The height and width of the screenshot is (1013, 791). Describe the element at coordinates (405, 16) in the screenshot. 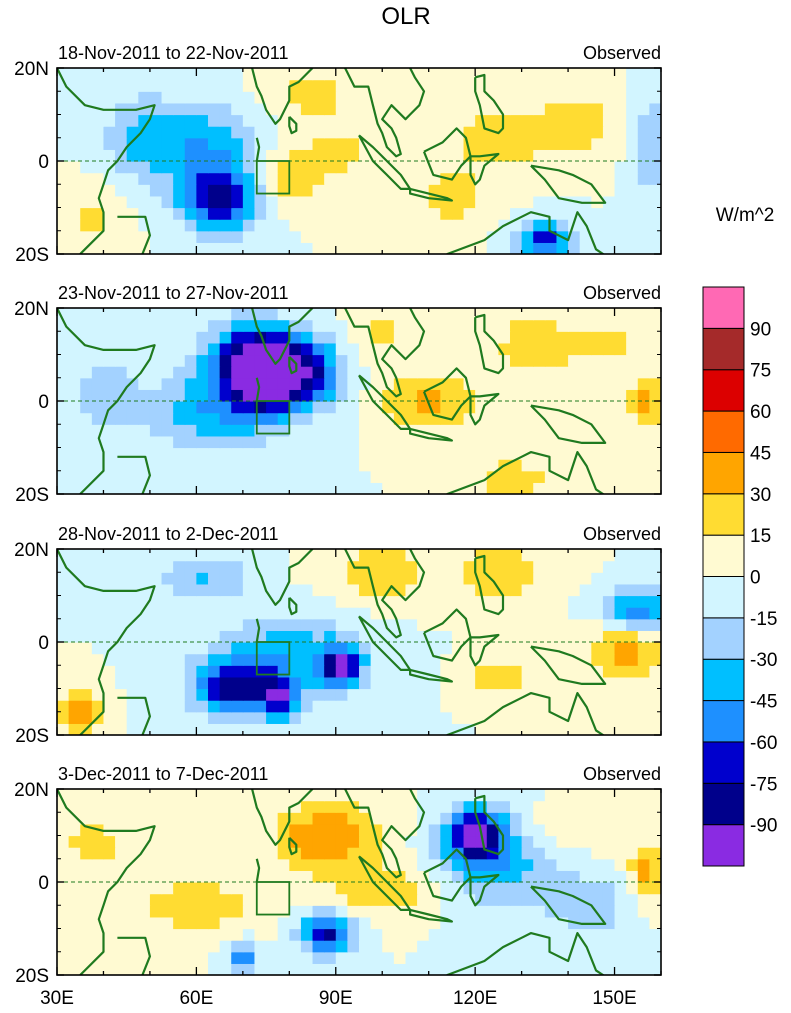

I see `chart-title: OLR` at that location.